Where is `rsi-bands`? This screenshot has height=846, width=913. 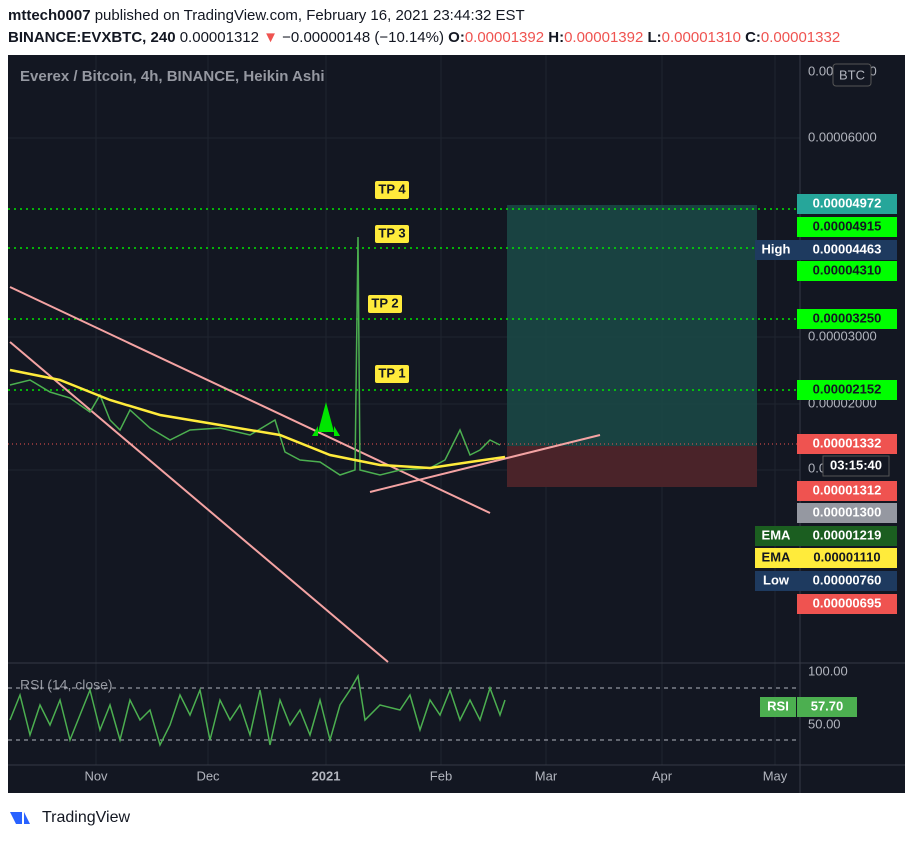
rsi-bands is located at coordinates (404, 714).